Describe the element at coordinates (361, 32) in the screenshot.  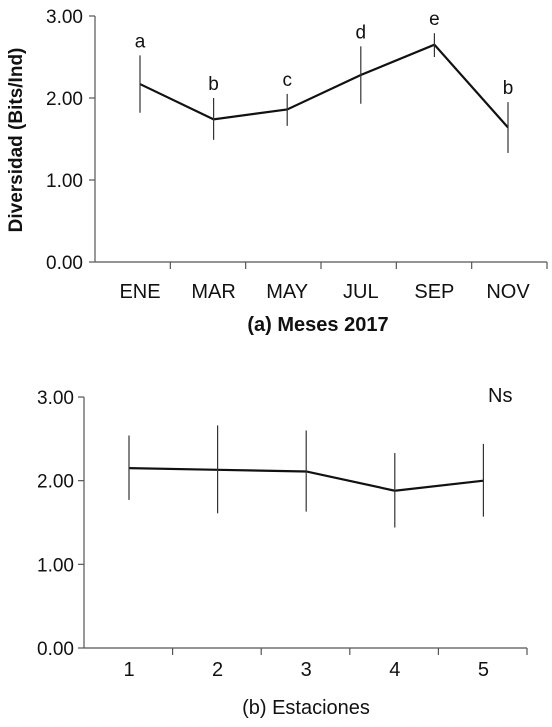
I see `significance-letter: d` at that location.